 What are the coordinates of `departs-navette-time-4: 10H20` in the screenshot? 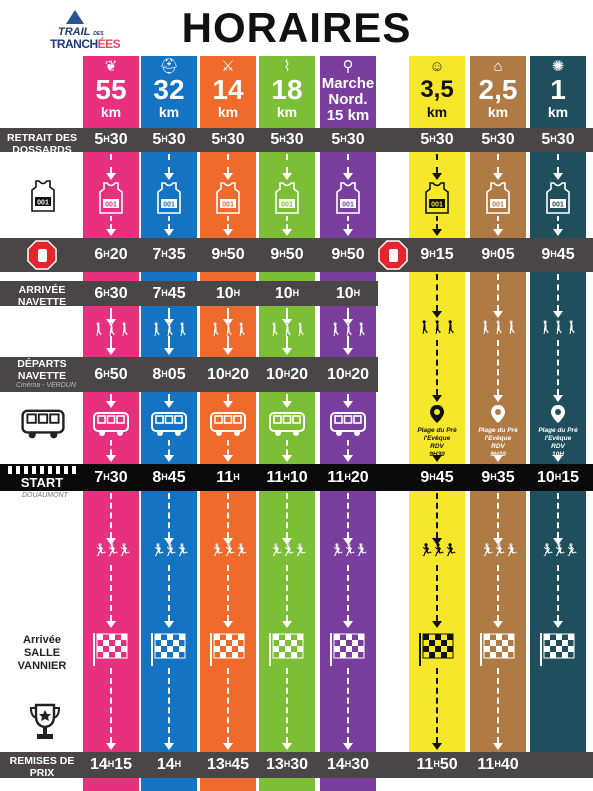 It's located at (348, 374).